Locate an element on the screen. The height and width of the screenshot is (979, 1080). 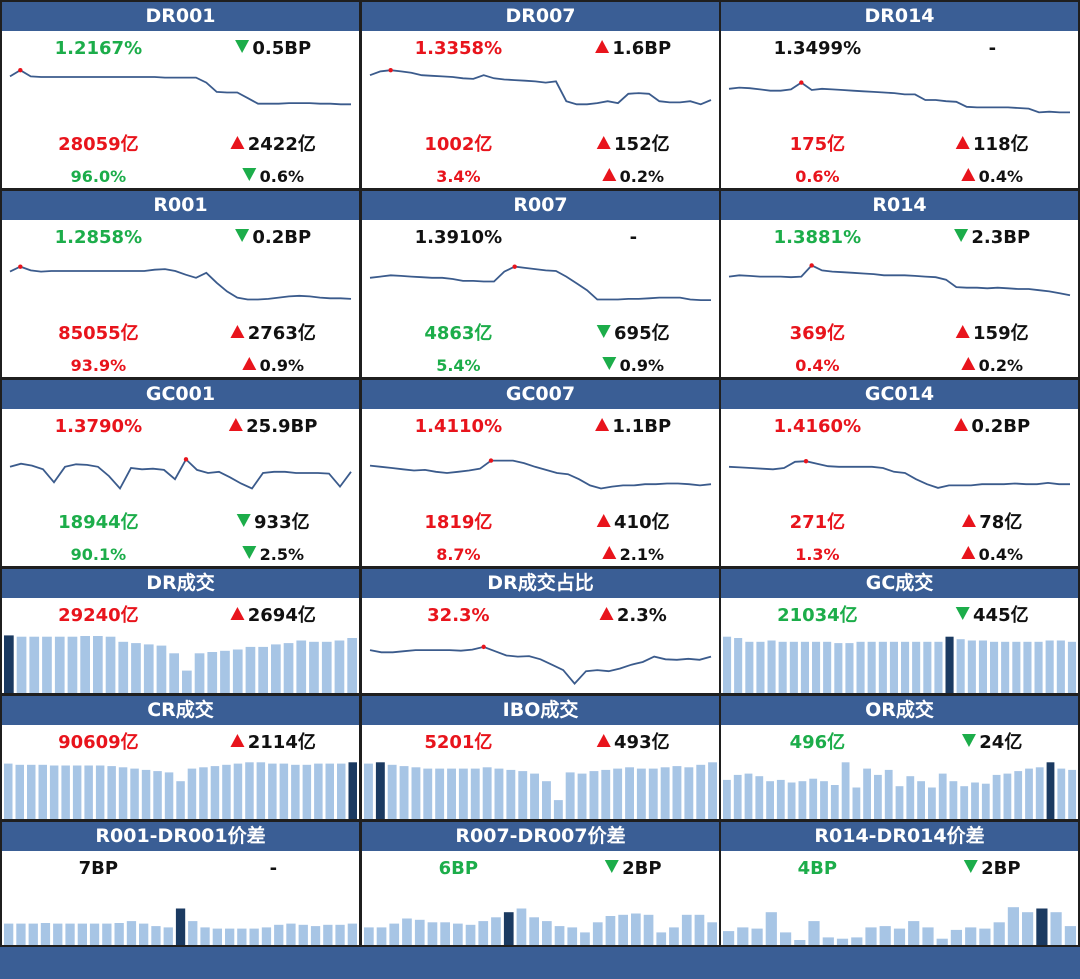
primary-change-text: 0.2BP is located at coordinates (282, 237).